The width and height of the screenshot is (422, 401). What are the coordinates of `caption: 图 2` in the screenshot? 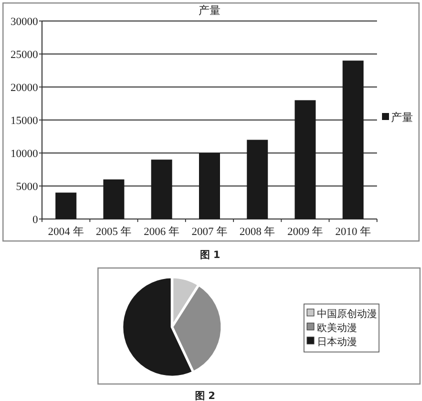 It's located at (205, 396).